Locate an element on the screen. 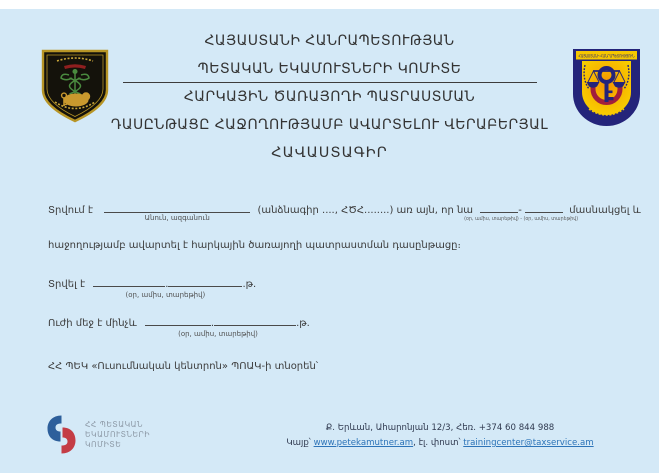 The width and height of the screenshot is (659, 473). valid-until-prefix: Ուժի մեջ է մինչև is located at coordinates (92, 323).